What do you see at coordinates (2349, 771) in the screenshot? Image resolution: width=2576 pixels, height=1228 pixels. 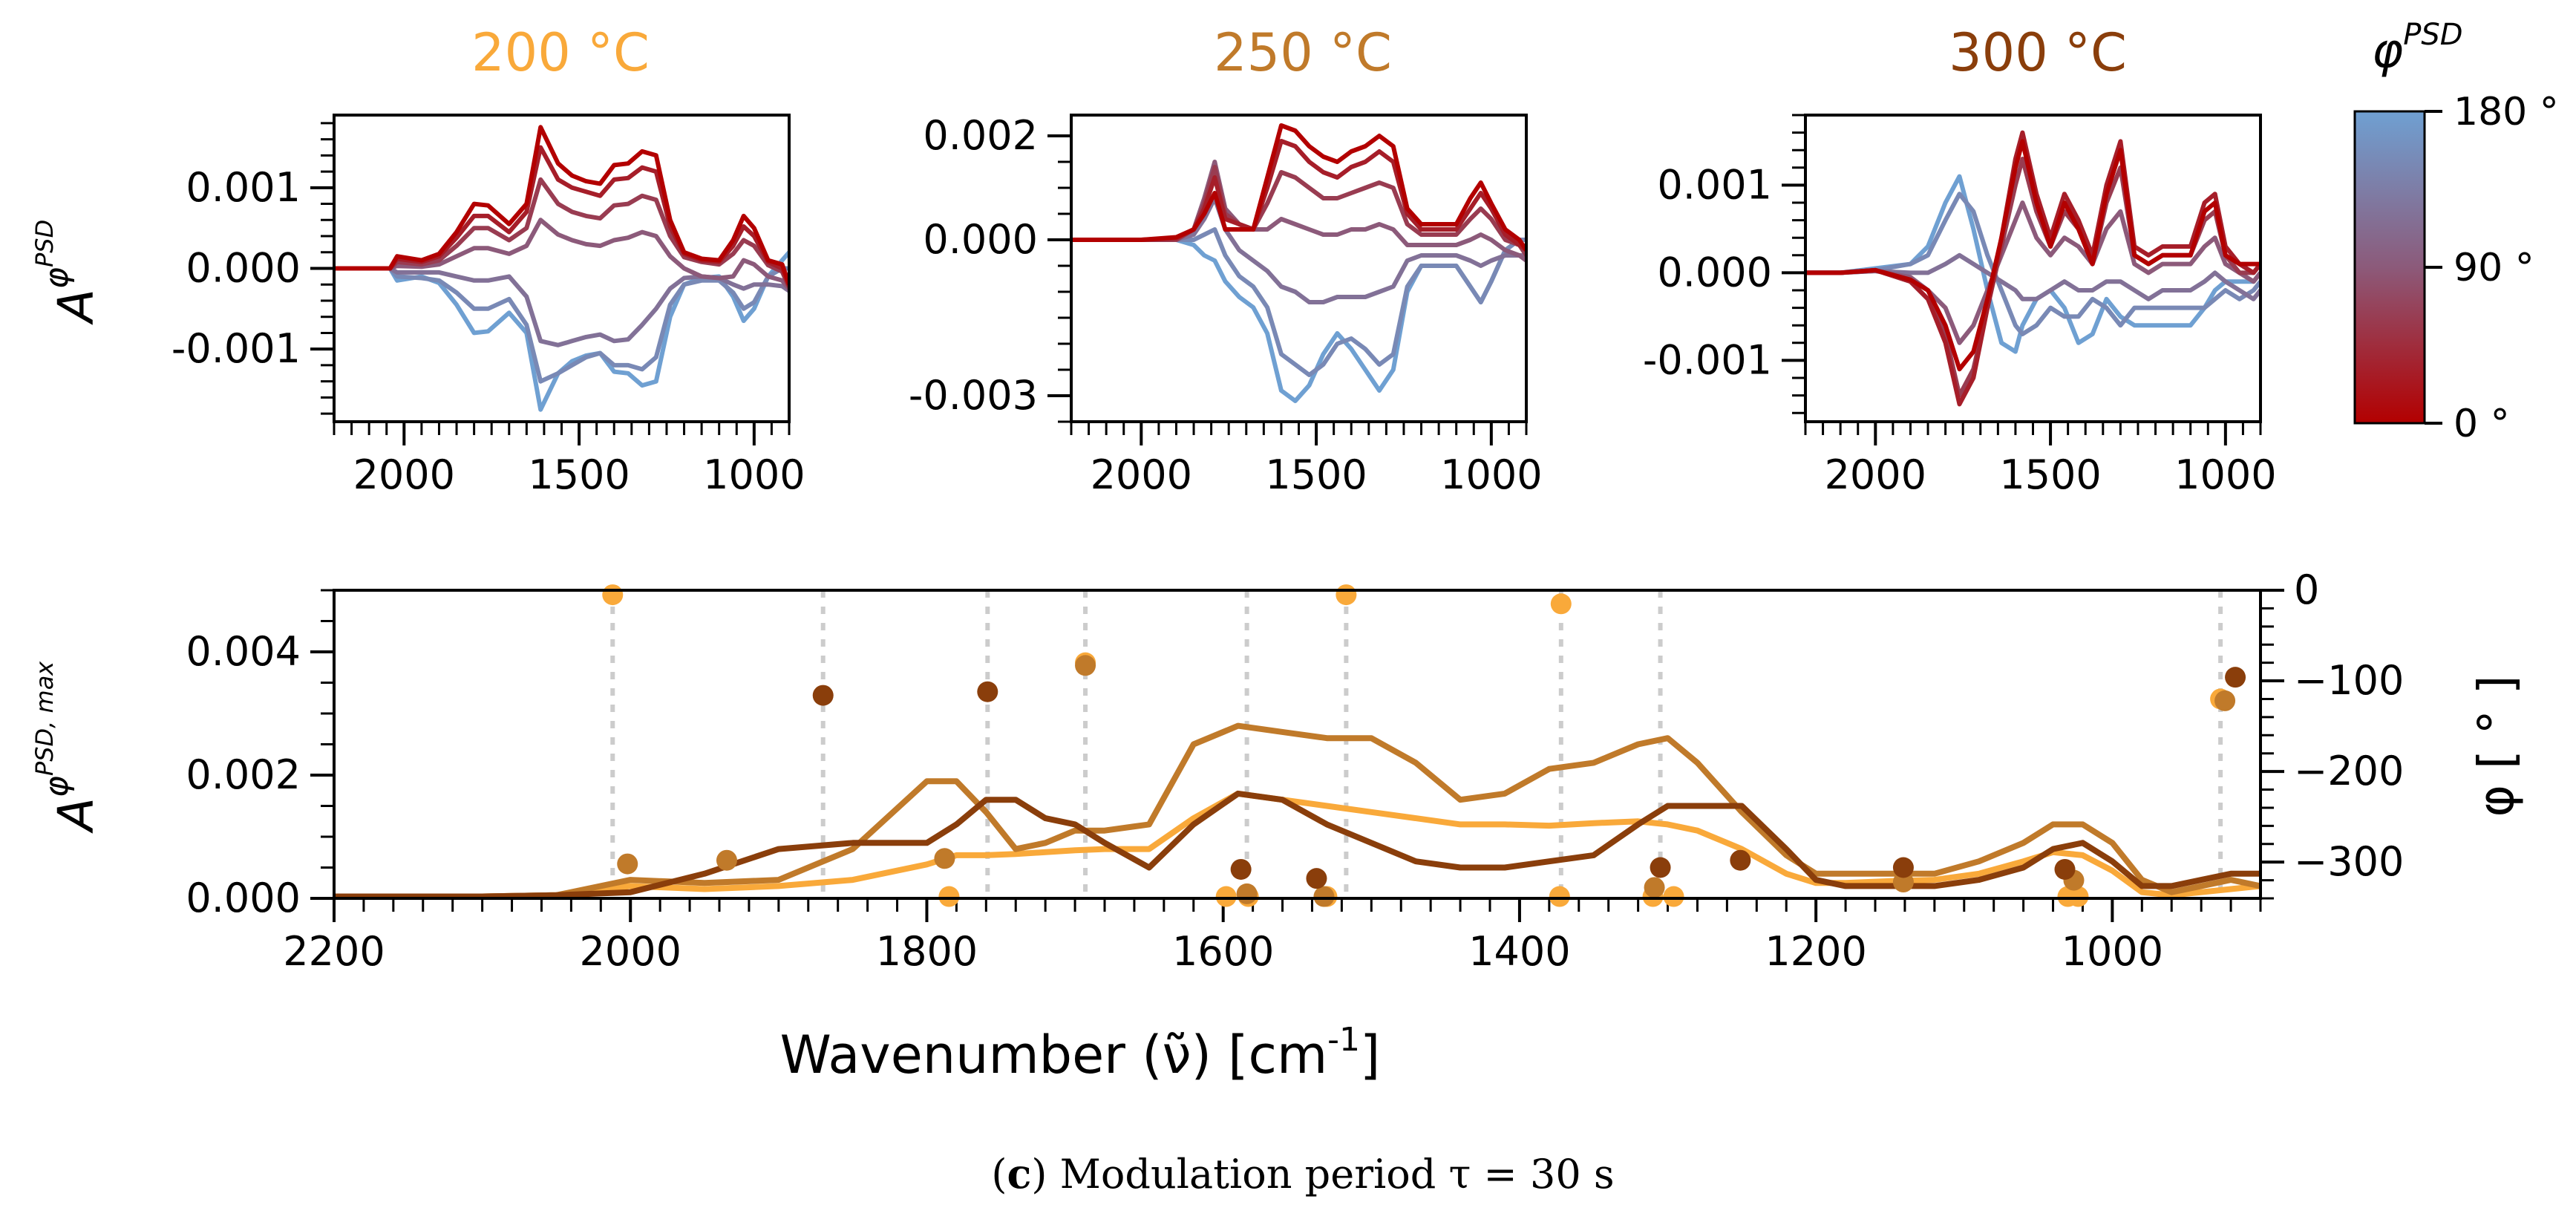 I see `yr-tick-label: −200` at bounding box center [2349, 771].